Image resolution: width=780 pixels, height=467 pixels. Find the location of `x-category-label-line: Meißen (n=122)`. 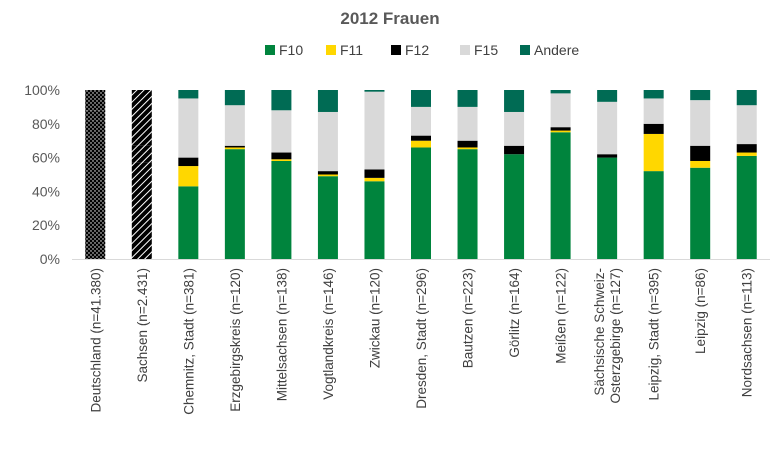

x-category-label-line: Meißen (n=122) is located at coordinates (561, 316).